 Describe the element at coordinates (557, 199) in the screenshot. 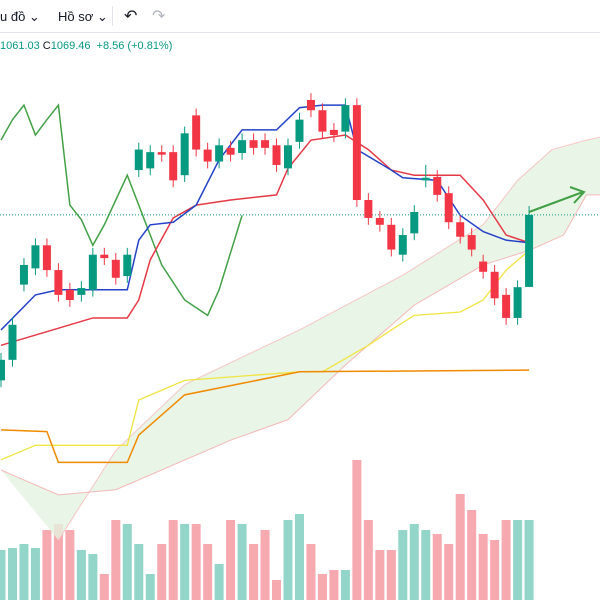

I see `forecast-arrow` at that location.